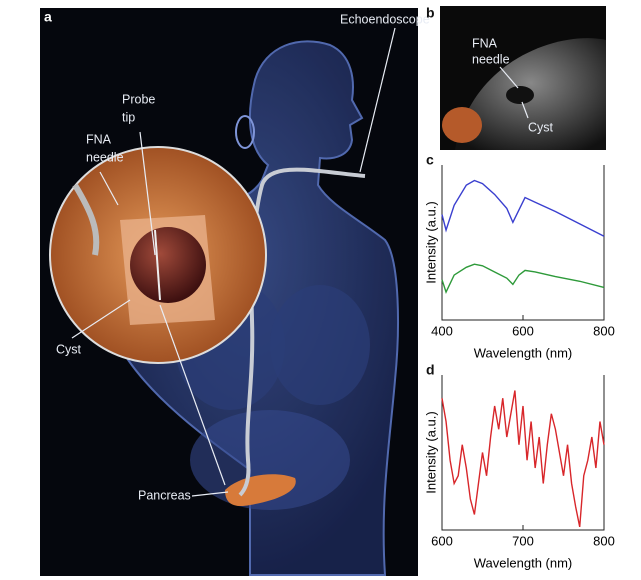  What do you see at coordinates (430, 370) in the screenshot?
I see `panel-letter: d` at bounding box center [430, 370].